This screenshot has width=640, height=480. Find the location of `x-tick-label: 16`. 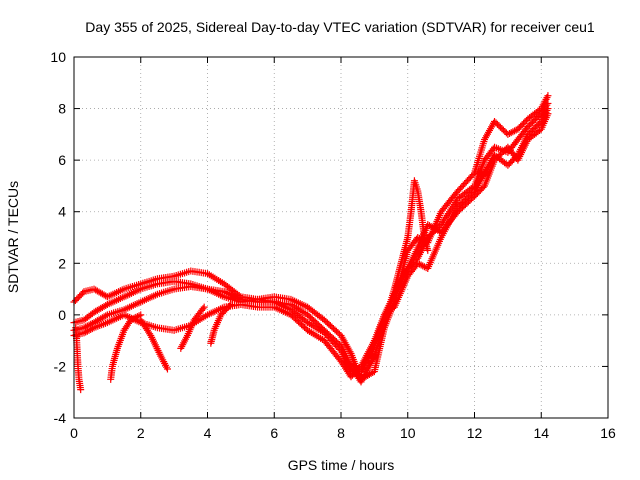

x-tick-label: 16 is located at coordinates (608, 433).